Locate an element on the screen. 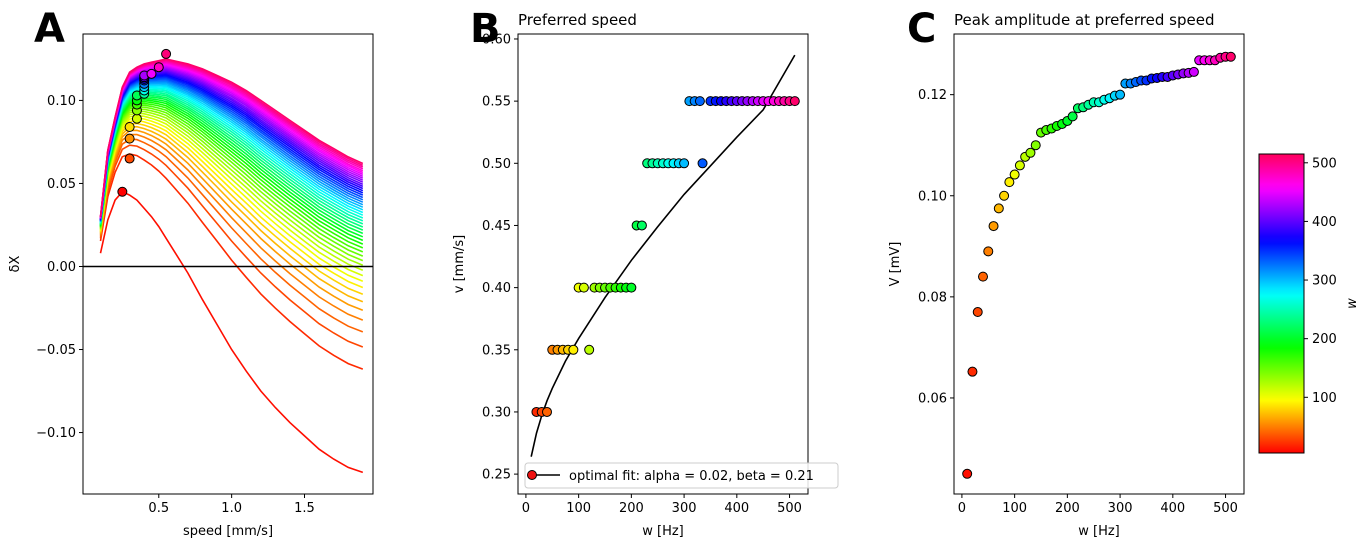 This screenshot has width=1370, height=548. panel-b-plot-area is located at coordinates (665, 255).